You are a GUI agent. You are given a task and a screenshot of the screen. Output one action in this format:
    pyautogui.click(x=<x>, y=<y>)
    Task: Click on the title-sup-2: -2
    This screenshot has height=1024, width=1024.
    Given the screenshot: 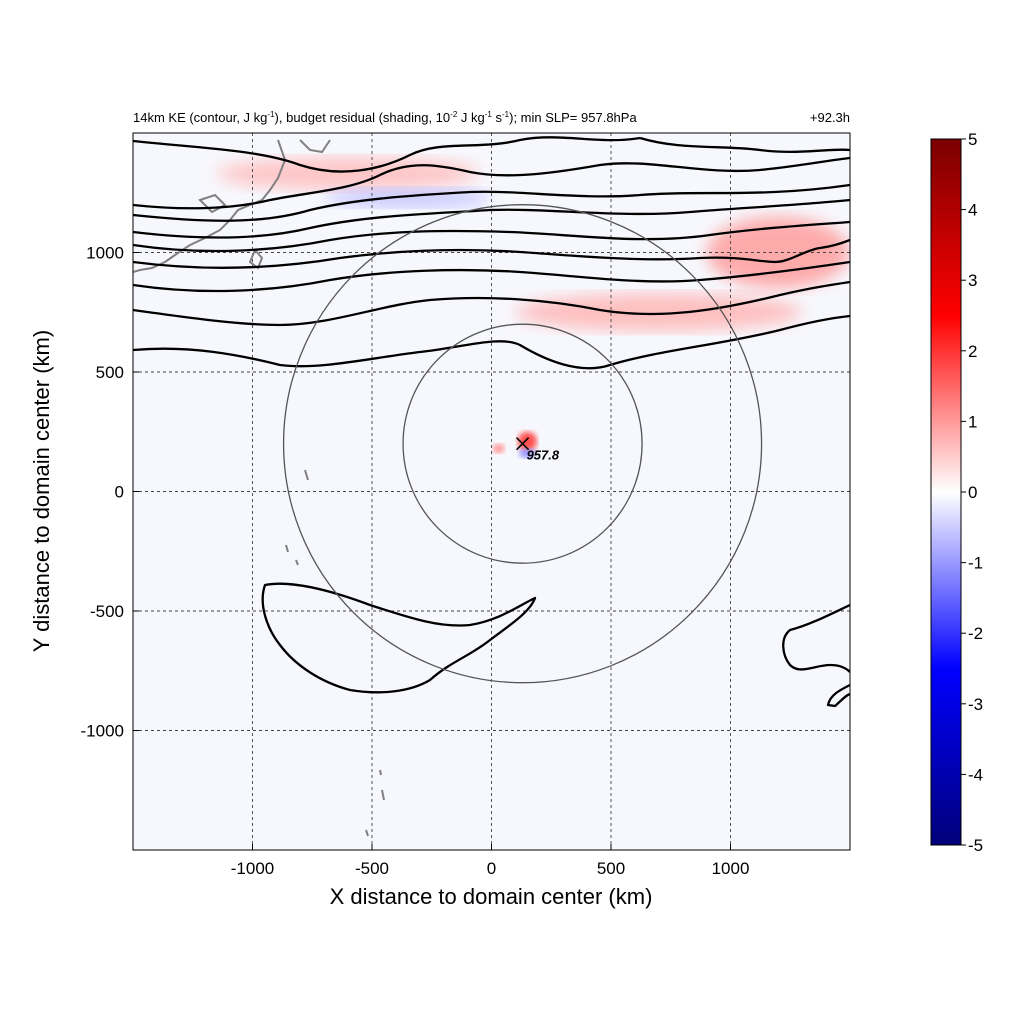 What is the action you would take?
    pyautogui.click(x=454, y=114)
    